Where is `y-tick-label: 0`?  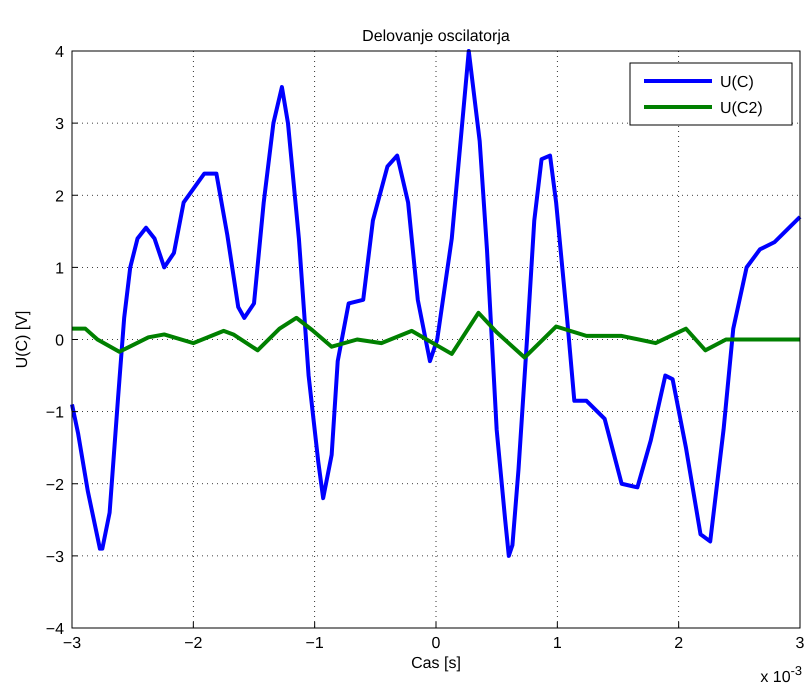 y-tick-label: 0 is located at coordinates (59, 341).